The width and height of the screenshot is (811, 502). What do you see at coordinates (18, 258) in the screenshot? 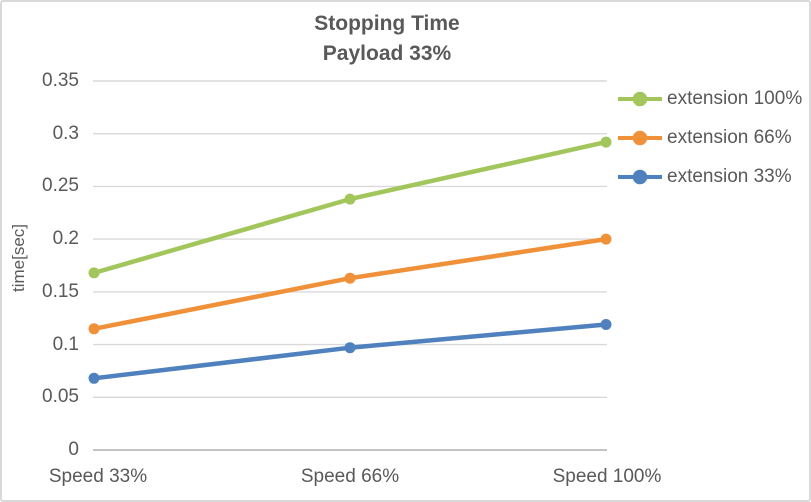
I see `y-axis-title: time[sec]` at bounding box center [18, 258].